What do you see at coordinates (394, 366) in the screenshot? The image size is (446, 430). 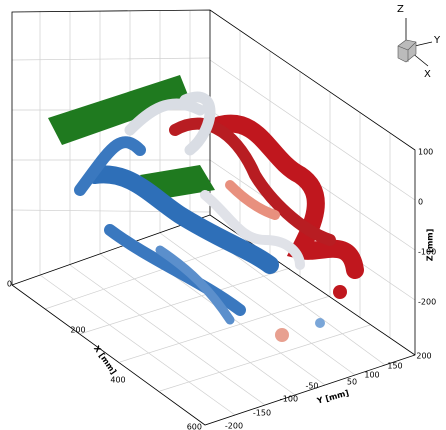 I see `y-tick-label: 150` at bounding box center [394, 366].